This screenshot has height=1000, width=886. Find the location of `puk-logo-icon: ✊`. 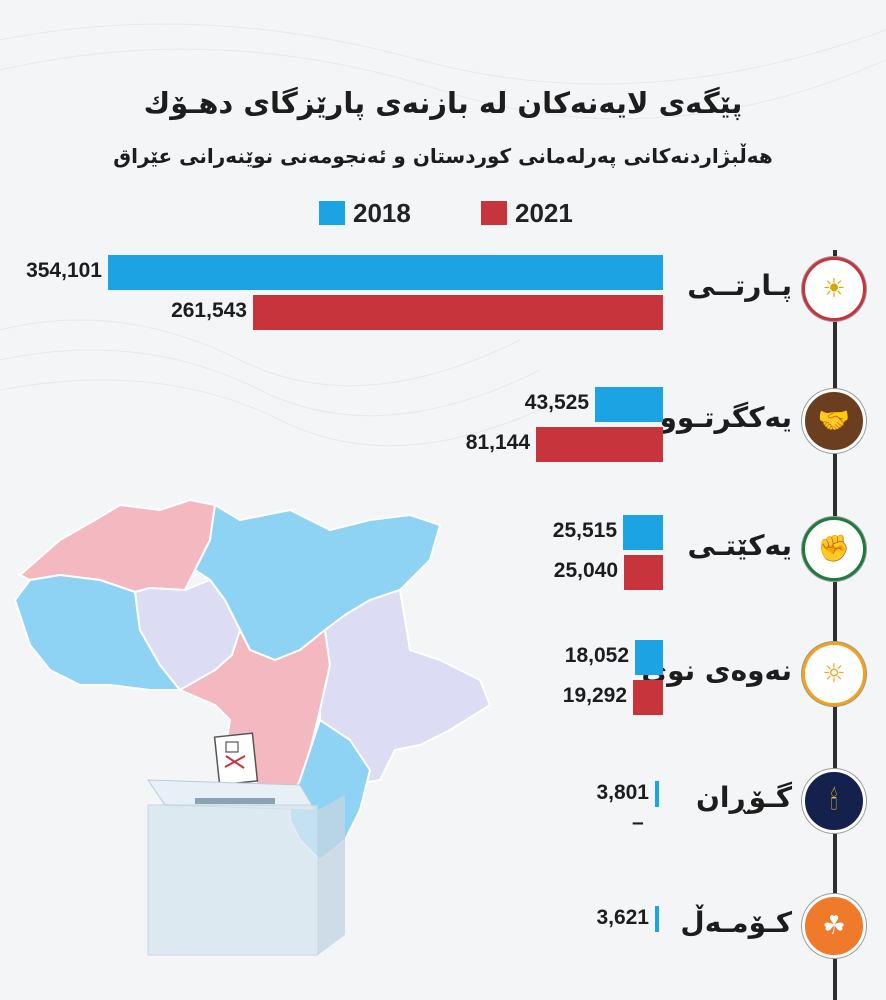

puk-logo-icon: ✊ is located at coordinates (834, 549).